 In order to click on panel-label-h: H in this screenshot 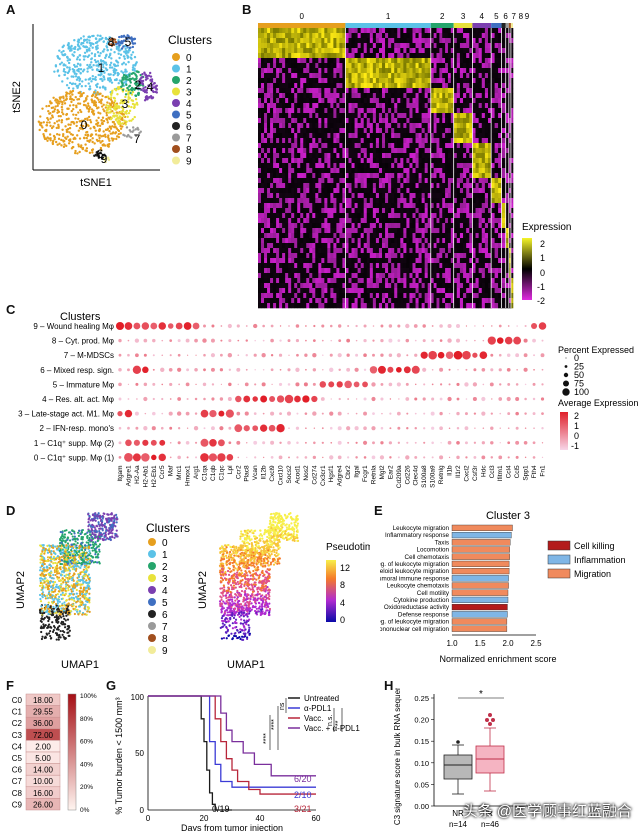, I will do `click(389, 685)`.